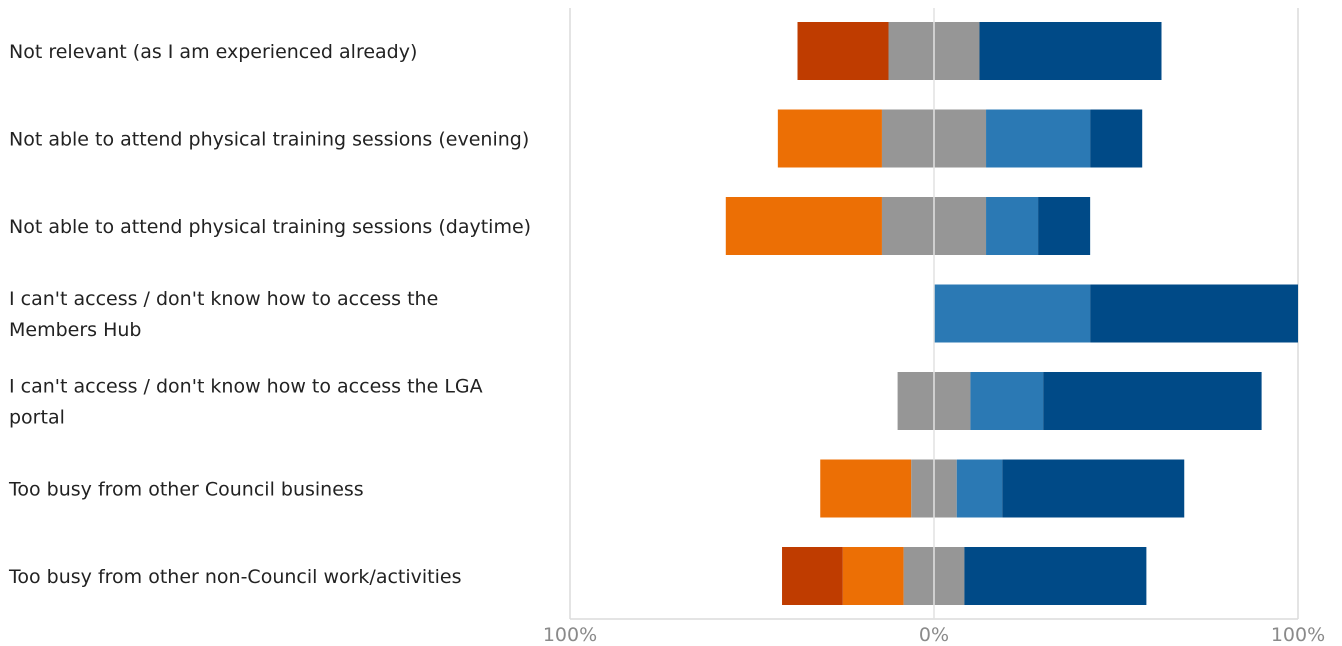 This screenshot has width=1342, height=646. Describe the element at coordinates (1064, 226) in the screenshot. I see `bar-segment-row3-s5` at that location.